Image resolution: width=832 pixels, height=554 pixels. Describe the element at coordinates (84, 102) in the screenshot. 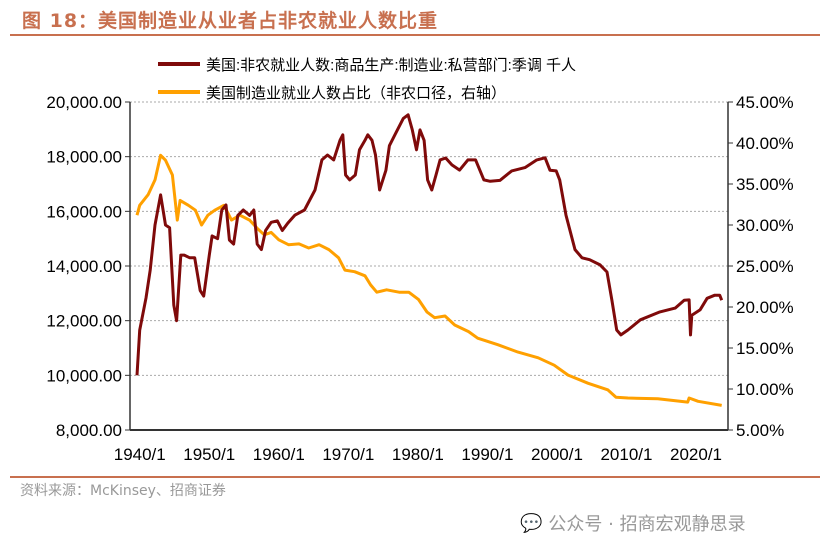

I see `left-axis-tick-label: 20,000.00` at that location.